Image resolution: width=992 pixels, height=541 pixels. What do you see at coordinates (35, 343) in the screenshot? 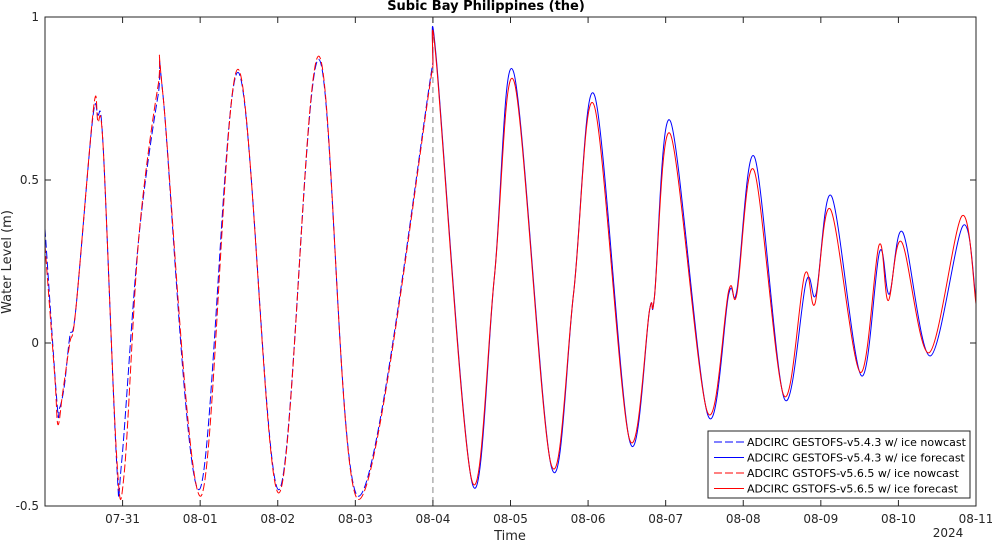
I see `y-tick-label: 0` at bounding box center [35, 343].